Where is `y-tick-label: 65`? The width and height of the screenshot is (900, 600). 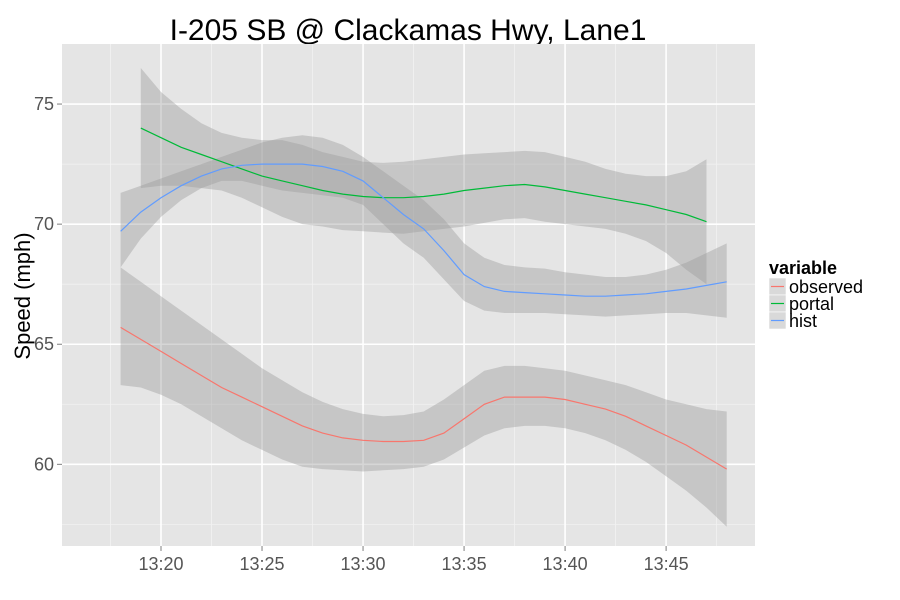 y-tick-label: 65 is located at coordinates (44, 344).